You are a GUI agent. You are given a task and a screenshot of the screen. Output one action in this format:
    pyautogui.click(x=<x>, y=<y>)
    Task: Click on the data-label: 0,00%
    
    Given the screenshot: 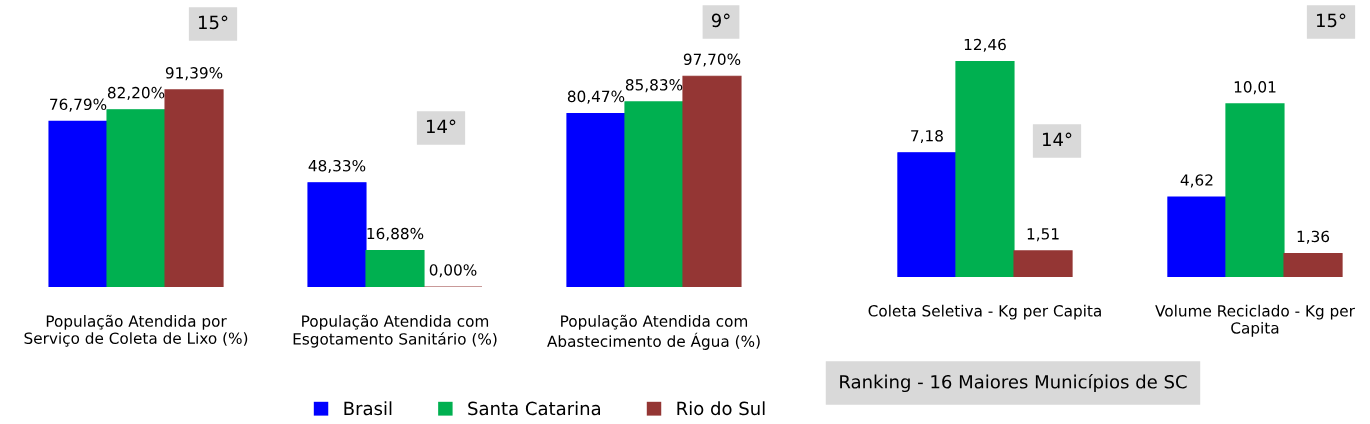 What is the action you would take?
    pyautogui.click(x=453, y=271)
    